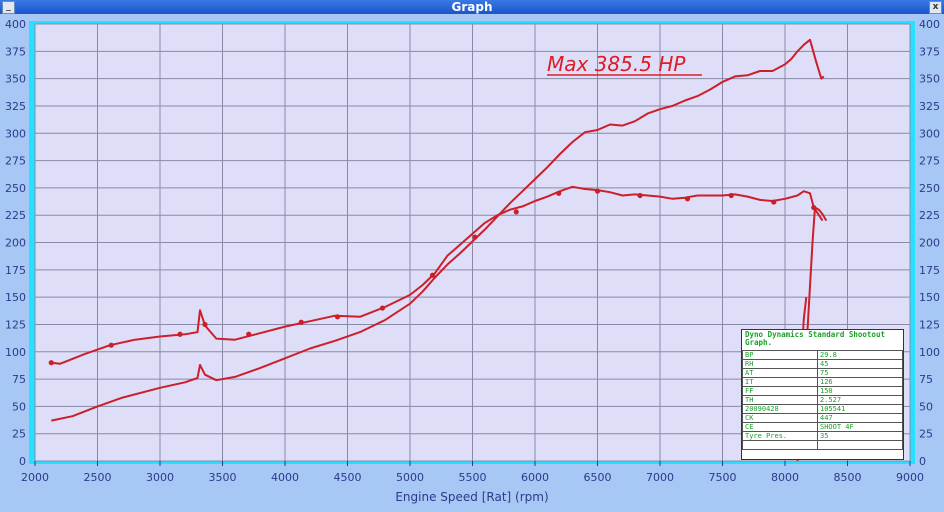 This screenshot has width=944, height=512. Describe the element at coordinates (223, 477) in the screenshot. I see `x-tick-label: 3500` at that location.